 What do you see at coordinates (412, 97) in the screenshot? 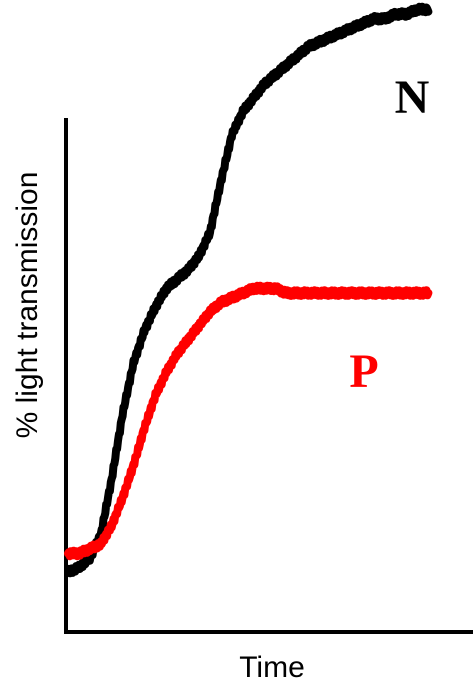
I see `series-label-n: N` at bounding box center [412, 97].